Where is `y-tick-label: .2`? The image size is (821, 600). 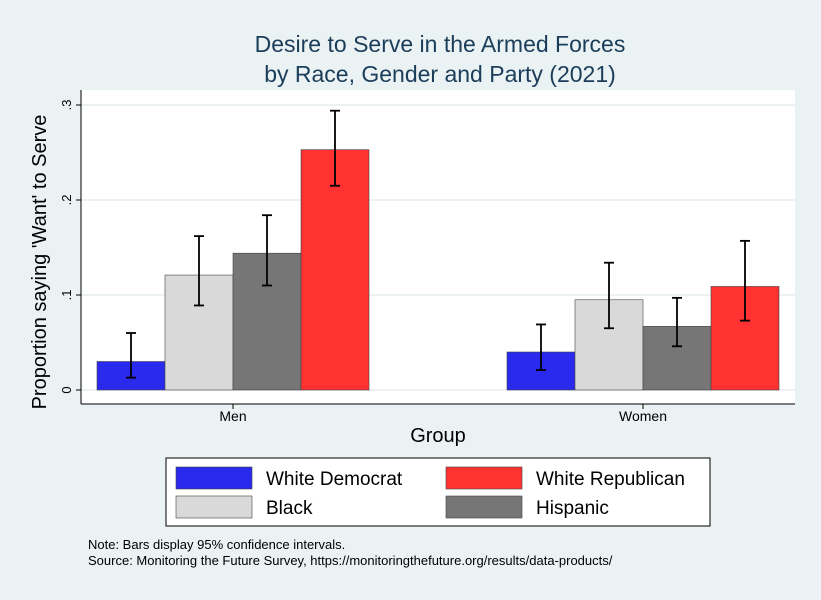 y-tick-label: .2 is located at coordinates (66, 200).